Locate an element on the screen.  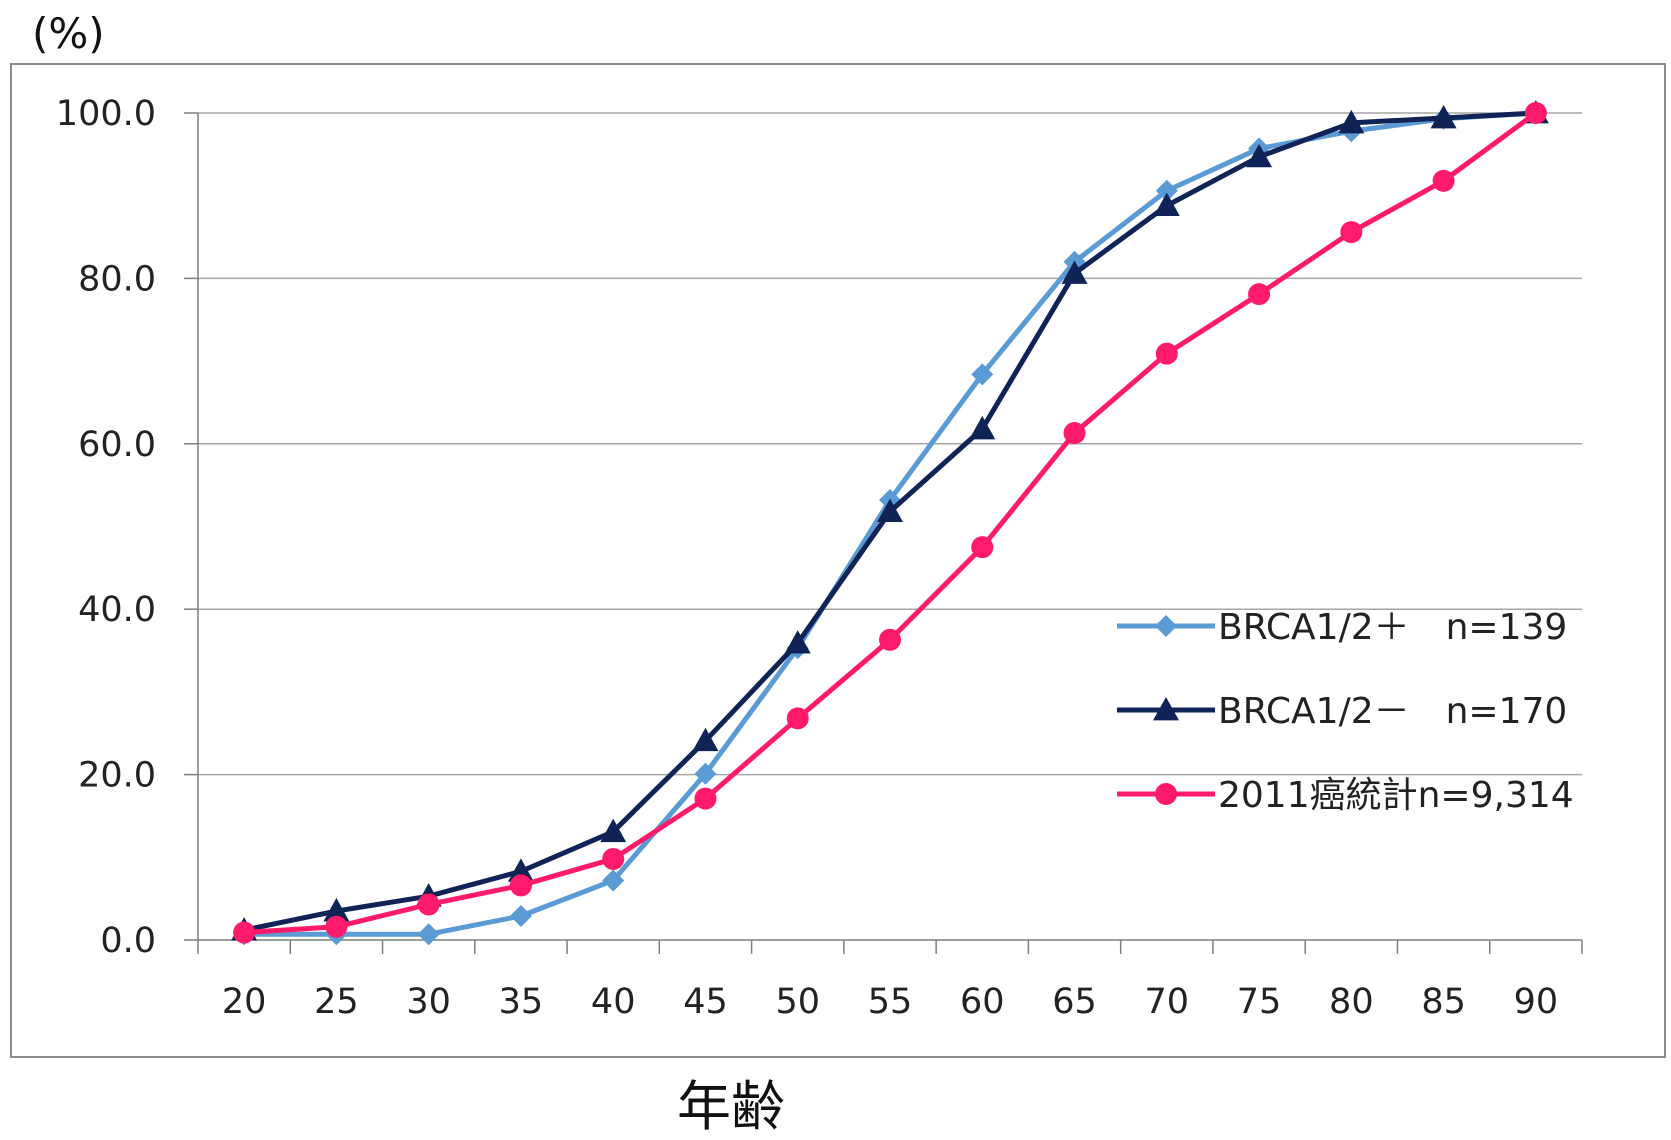
legend-item-1: BRCA1/2＋ n=139 is located at coordinates (1342, 627).